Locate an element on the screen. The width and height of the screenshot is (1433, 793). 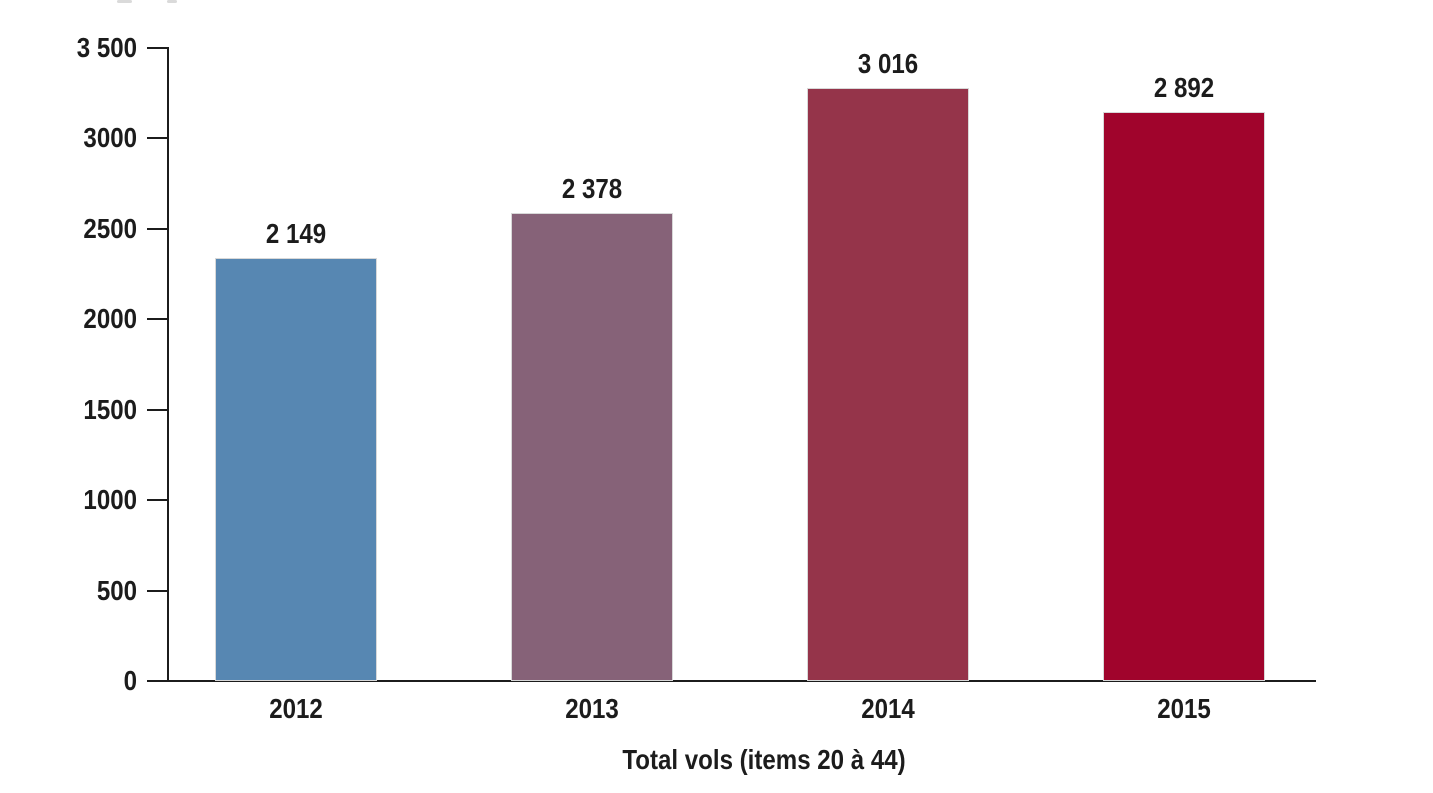
y-tick-label: 3 500 is located at coordinates (106, 47).